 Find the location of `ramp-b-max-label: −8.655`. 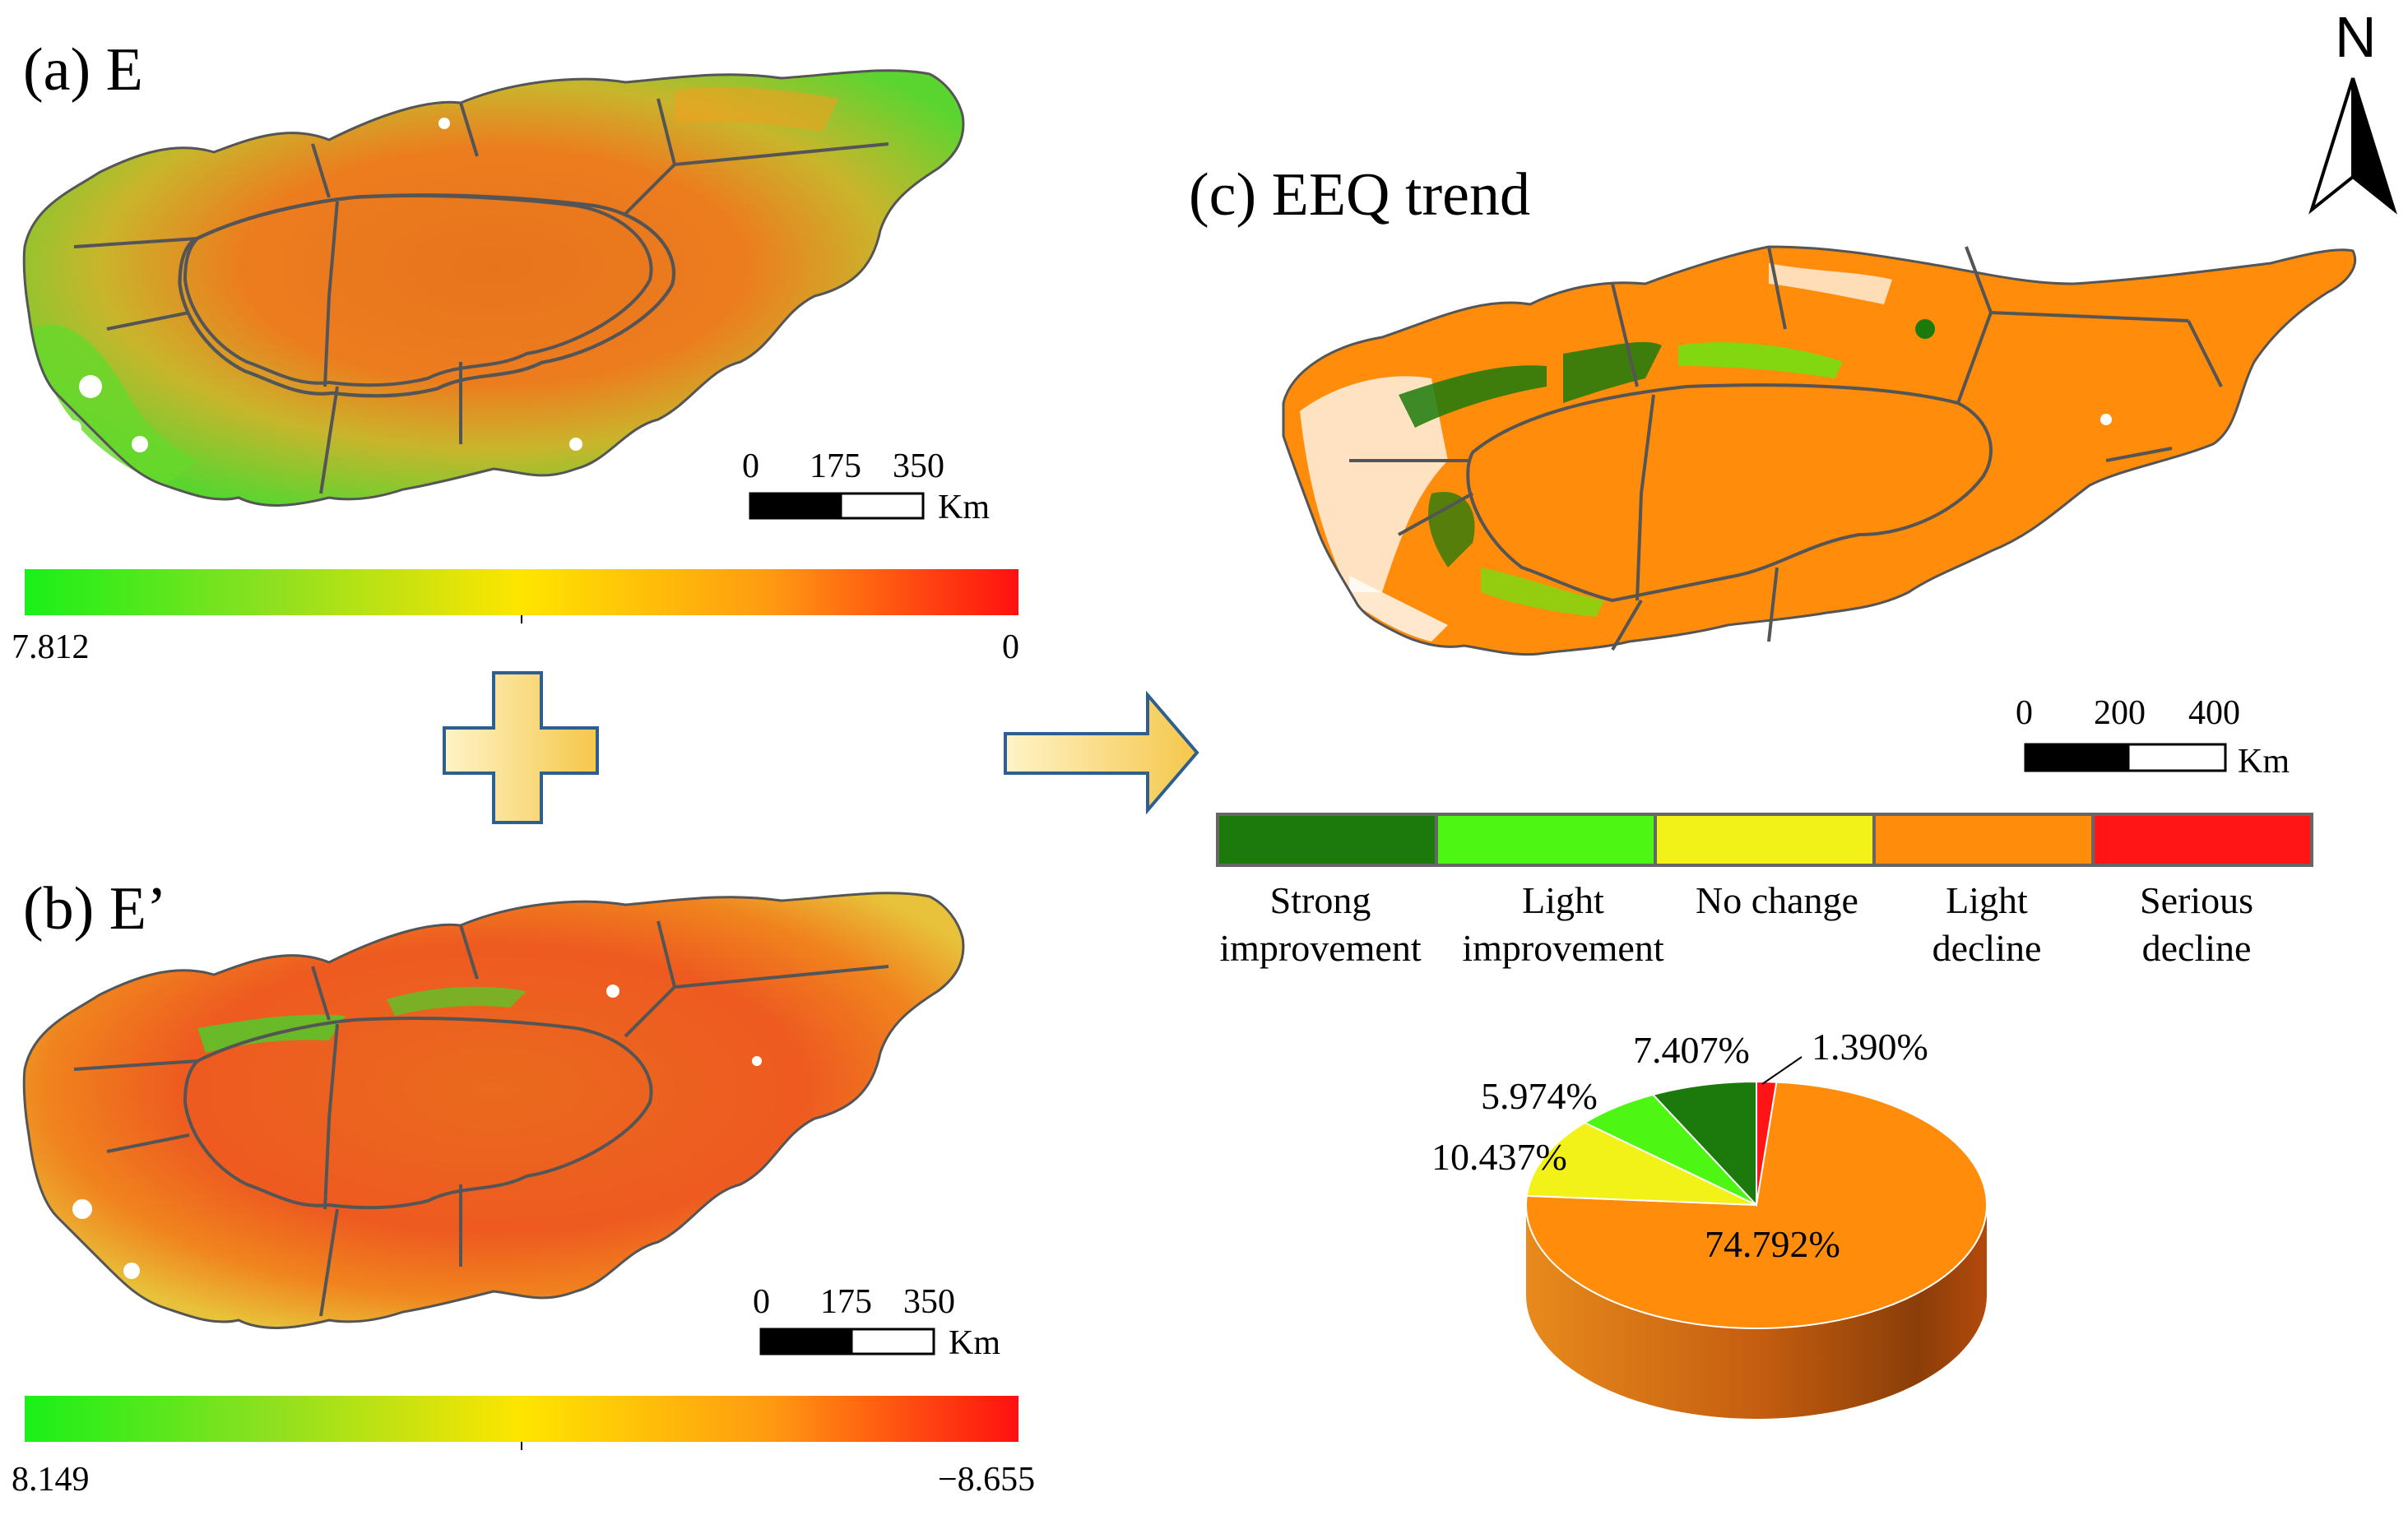

ramp-b-max-label: −8.655 is located at coordinates (987, 1480).